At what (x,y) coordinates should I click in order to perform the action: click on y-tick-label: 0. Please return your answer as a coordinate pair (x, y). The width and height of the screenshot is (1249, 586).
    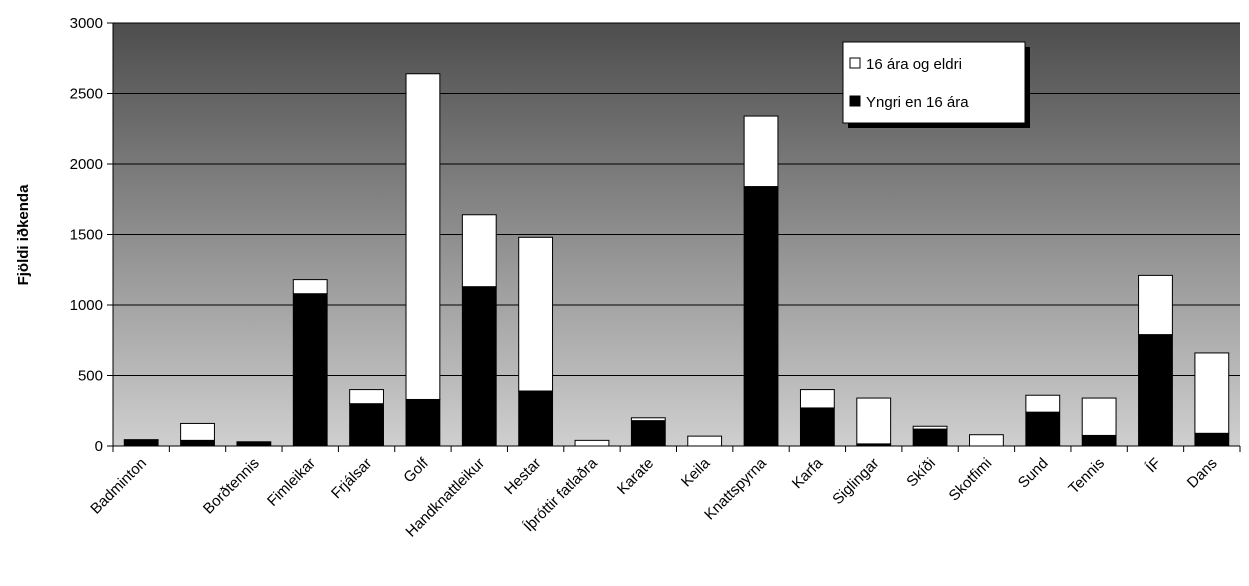
    Looking at the image, I should click on (99, 446).